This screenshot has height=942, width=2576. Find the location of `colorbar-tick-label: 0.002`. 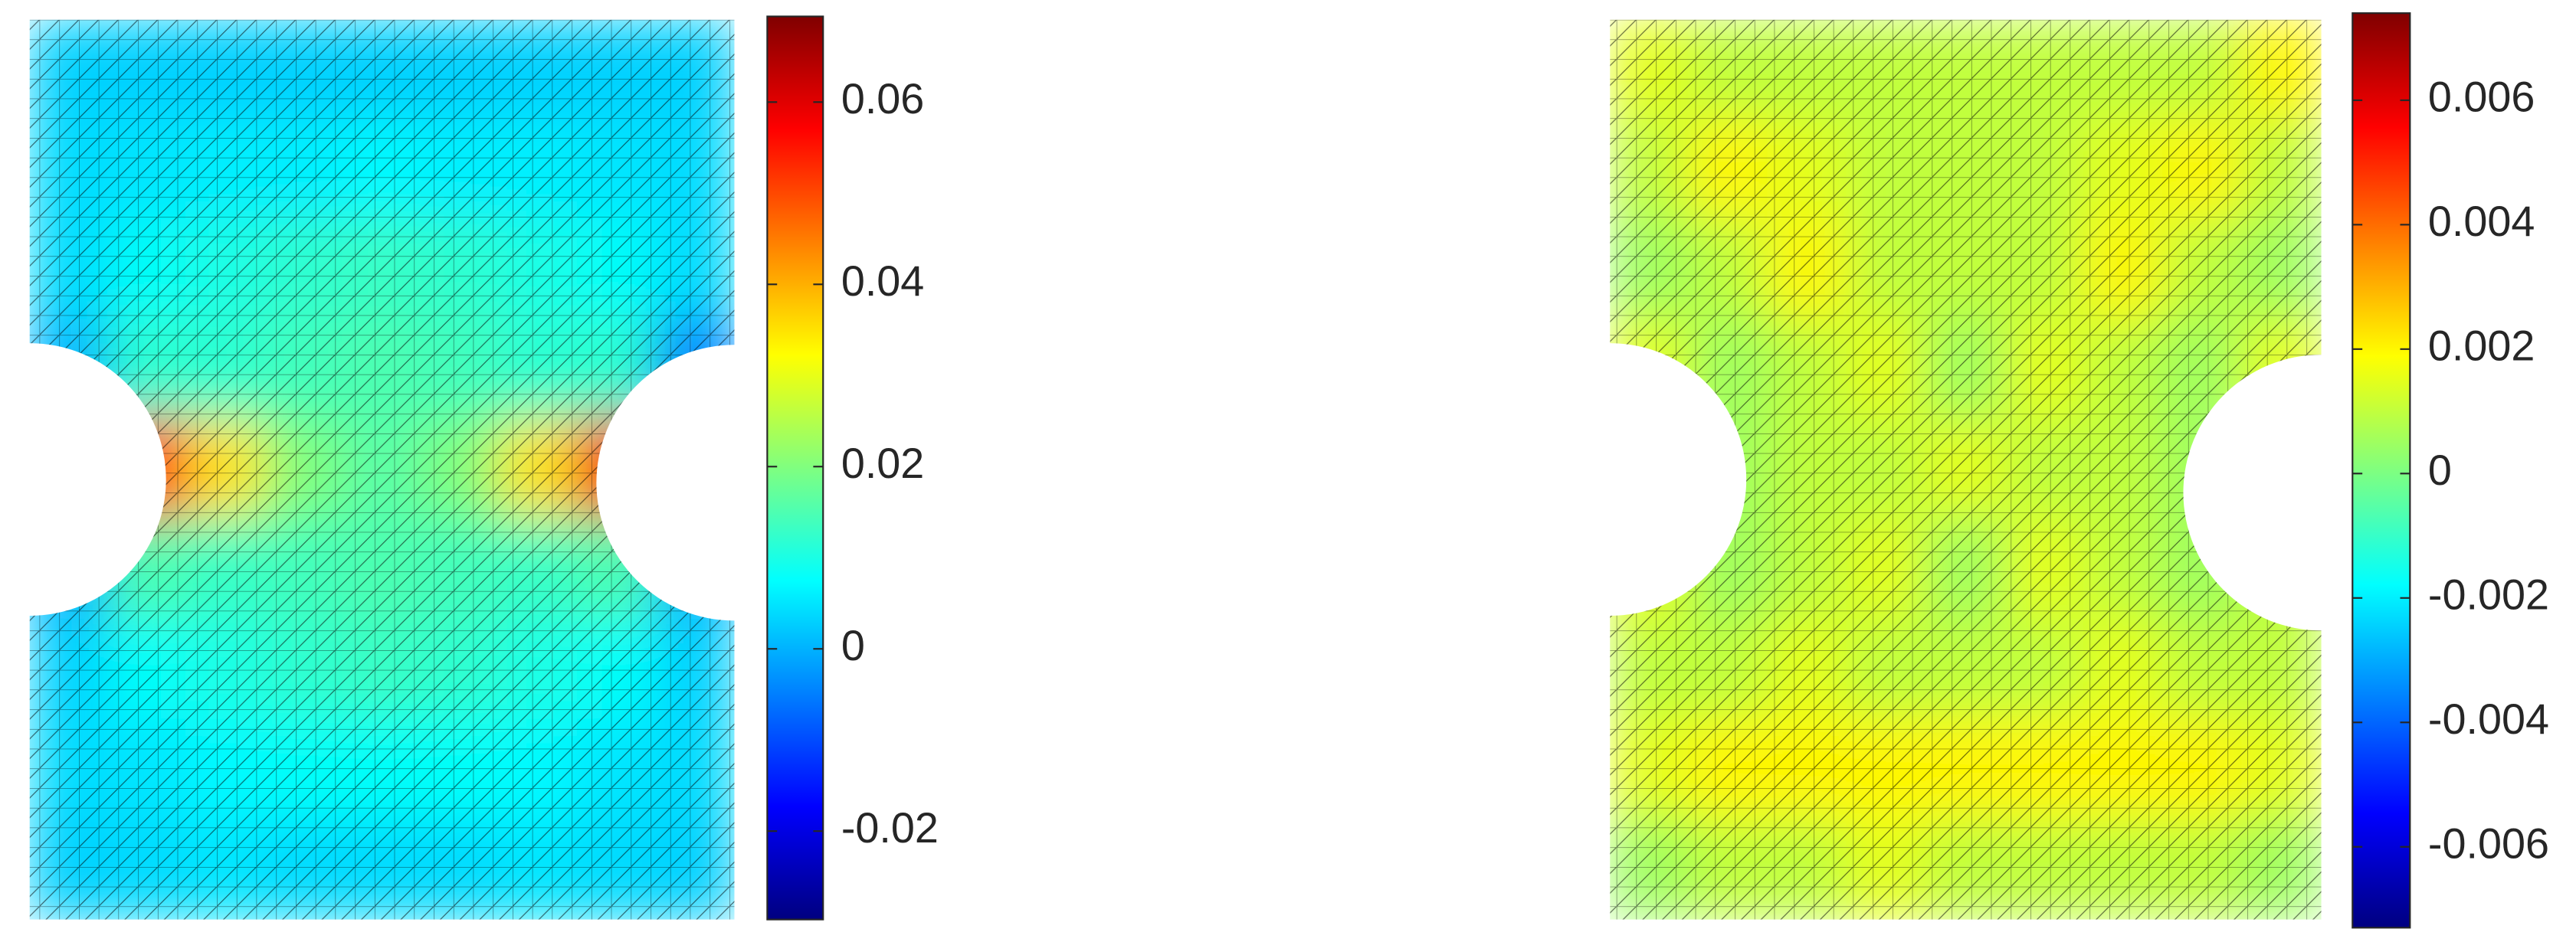

colorbar-tick-label: 0.002 is located at coordinates (2481, 346).